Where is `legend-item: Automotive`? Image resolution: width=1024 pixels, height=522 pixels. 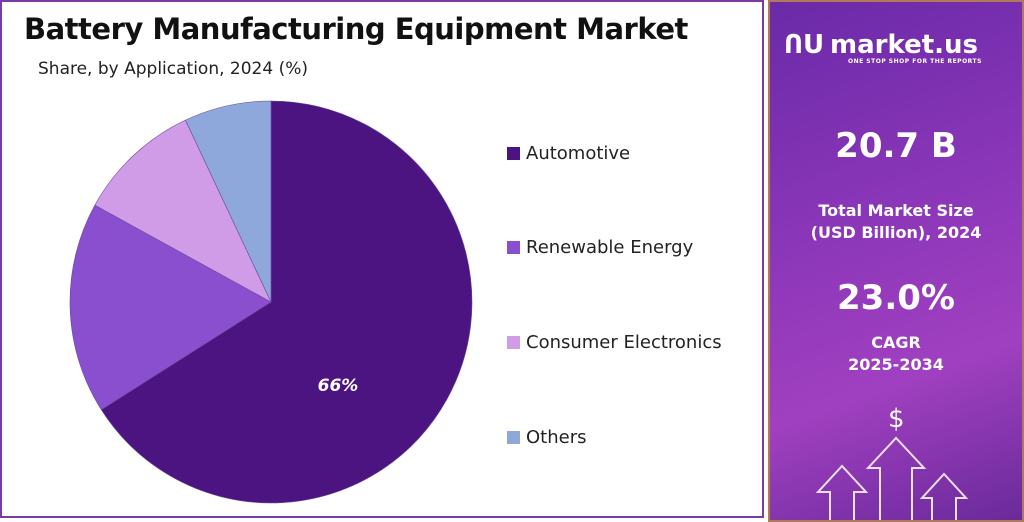 legend-item: Automotive is located at coordinates (568, 153).